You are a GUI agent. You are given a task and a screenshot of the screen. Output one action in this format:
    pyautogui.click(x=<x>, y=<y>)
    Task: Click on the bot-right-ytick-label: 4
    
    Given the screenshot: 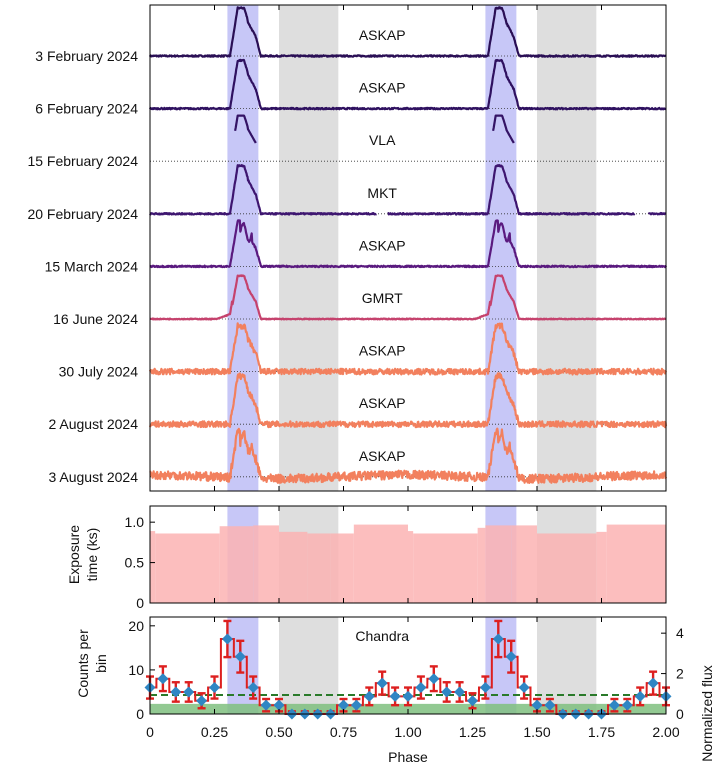 What is the action you would take?
    pyautogui.click(x=680, y=633)
    